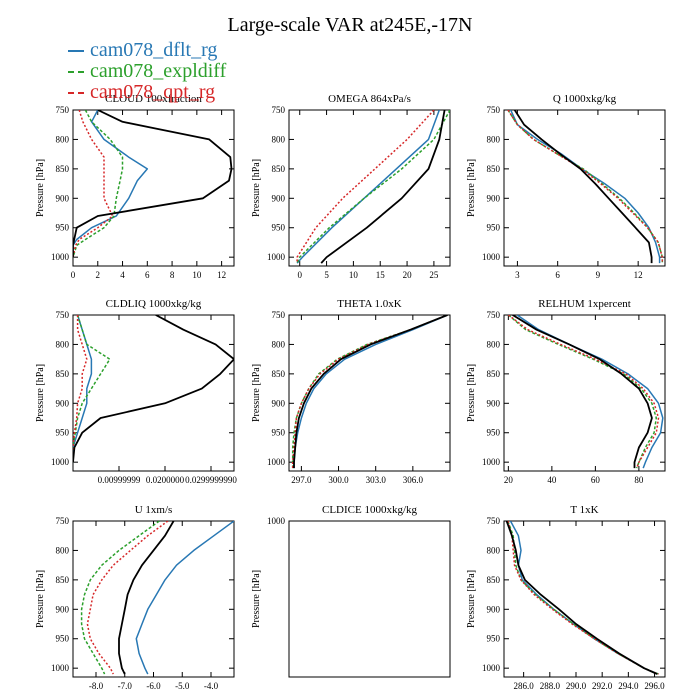 This screenshot has width=700, height=700. Describe the element at coordinates (408, 275) in the screenshot. I see `x-tick-label: 20` at that location.